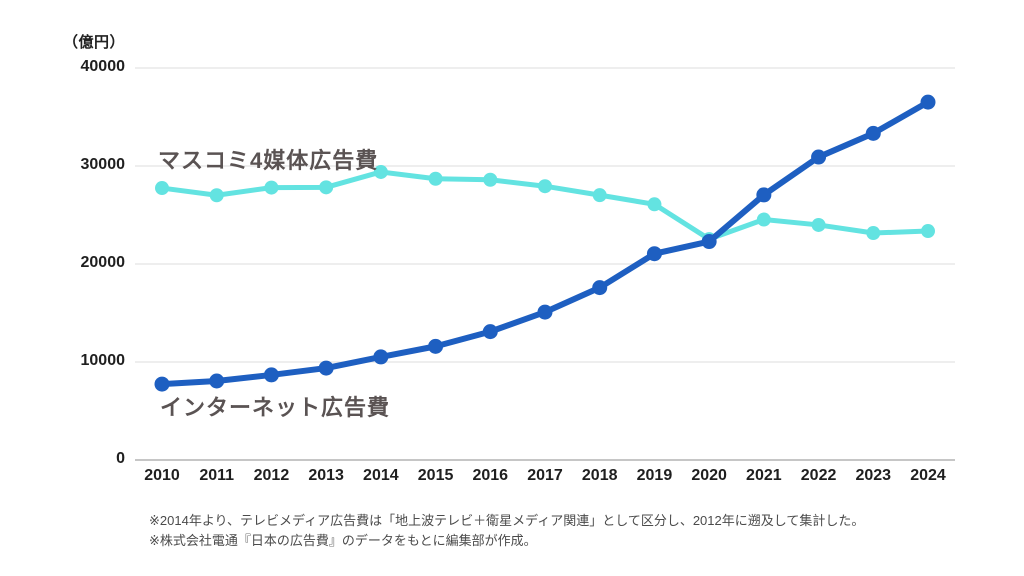 This screenshot has height=576, width=1024. I want to click on x-axis-tick-label: 2015, so click(435, 475).